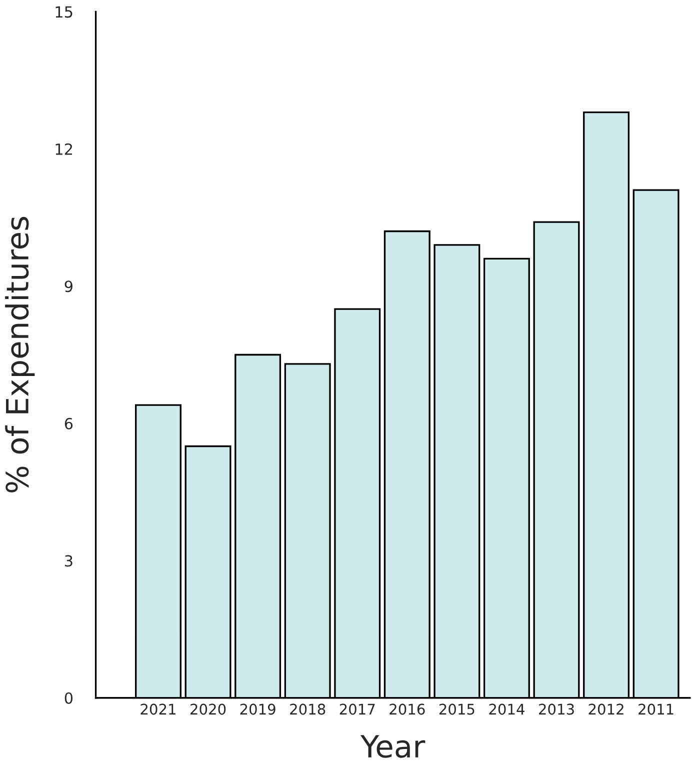 The image size is (699, 778). Describe the element at coordinates (20, 354) in the screenshot. I see `y-axis-title: % of Expenditures` at that location.